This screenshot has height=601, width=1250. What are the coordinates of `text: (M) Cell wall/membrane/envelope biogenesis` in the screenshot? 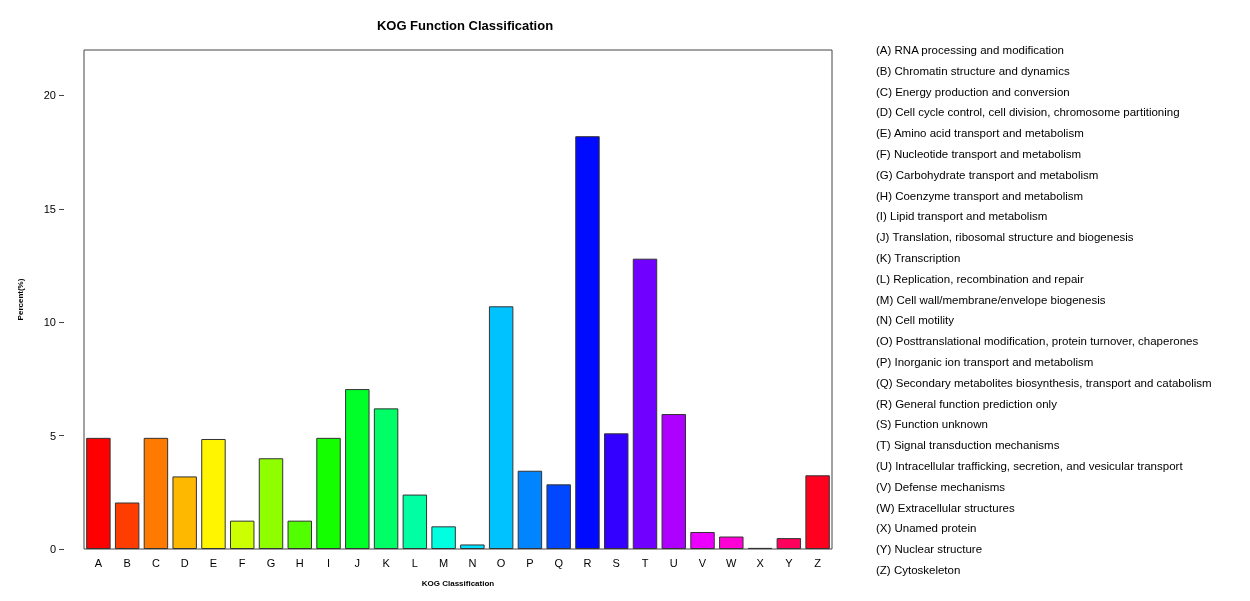 It's located at (991, 299).